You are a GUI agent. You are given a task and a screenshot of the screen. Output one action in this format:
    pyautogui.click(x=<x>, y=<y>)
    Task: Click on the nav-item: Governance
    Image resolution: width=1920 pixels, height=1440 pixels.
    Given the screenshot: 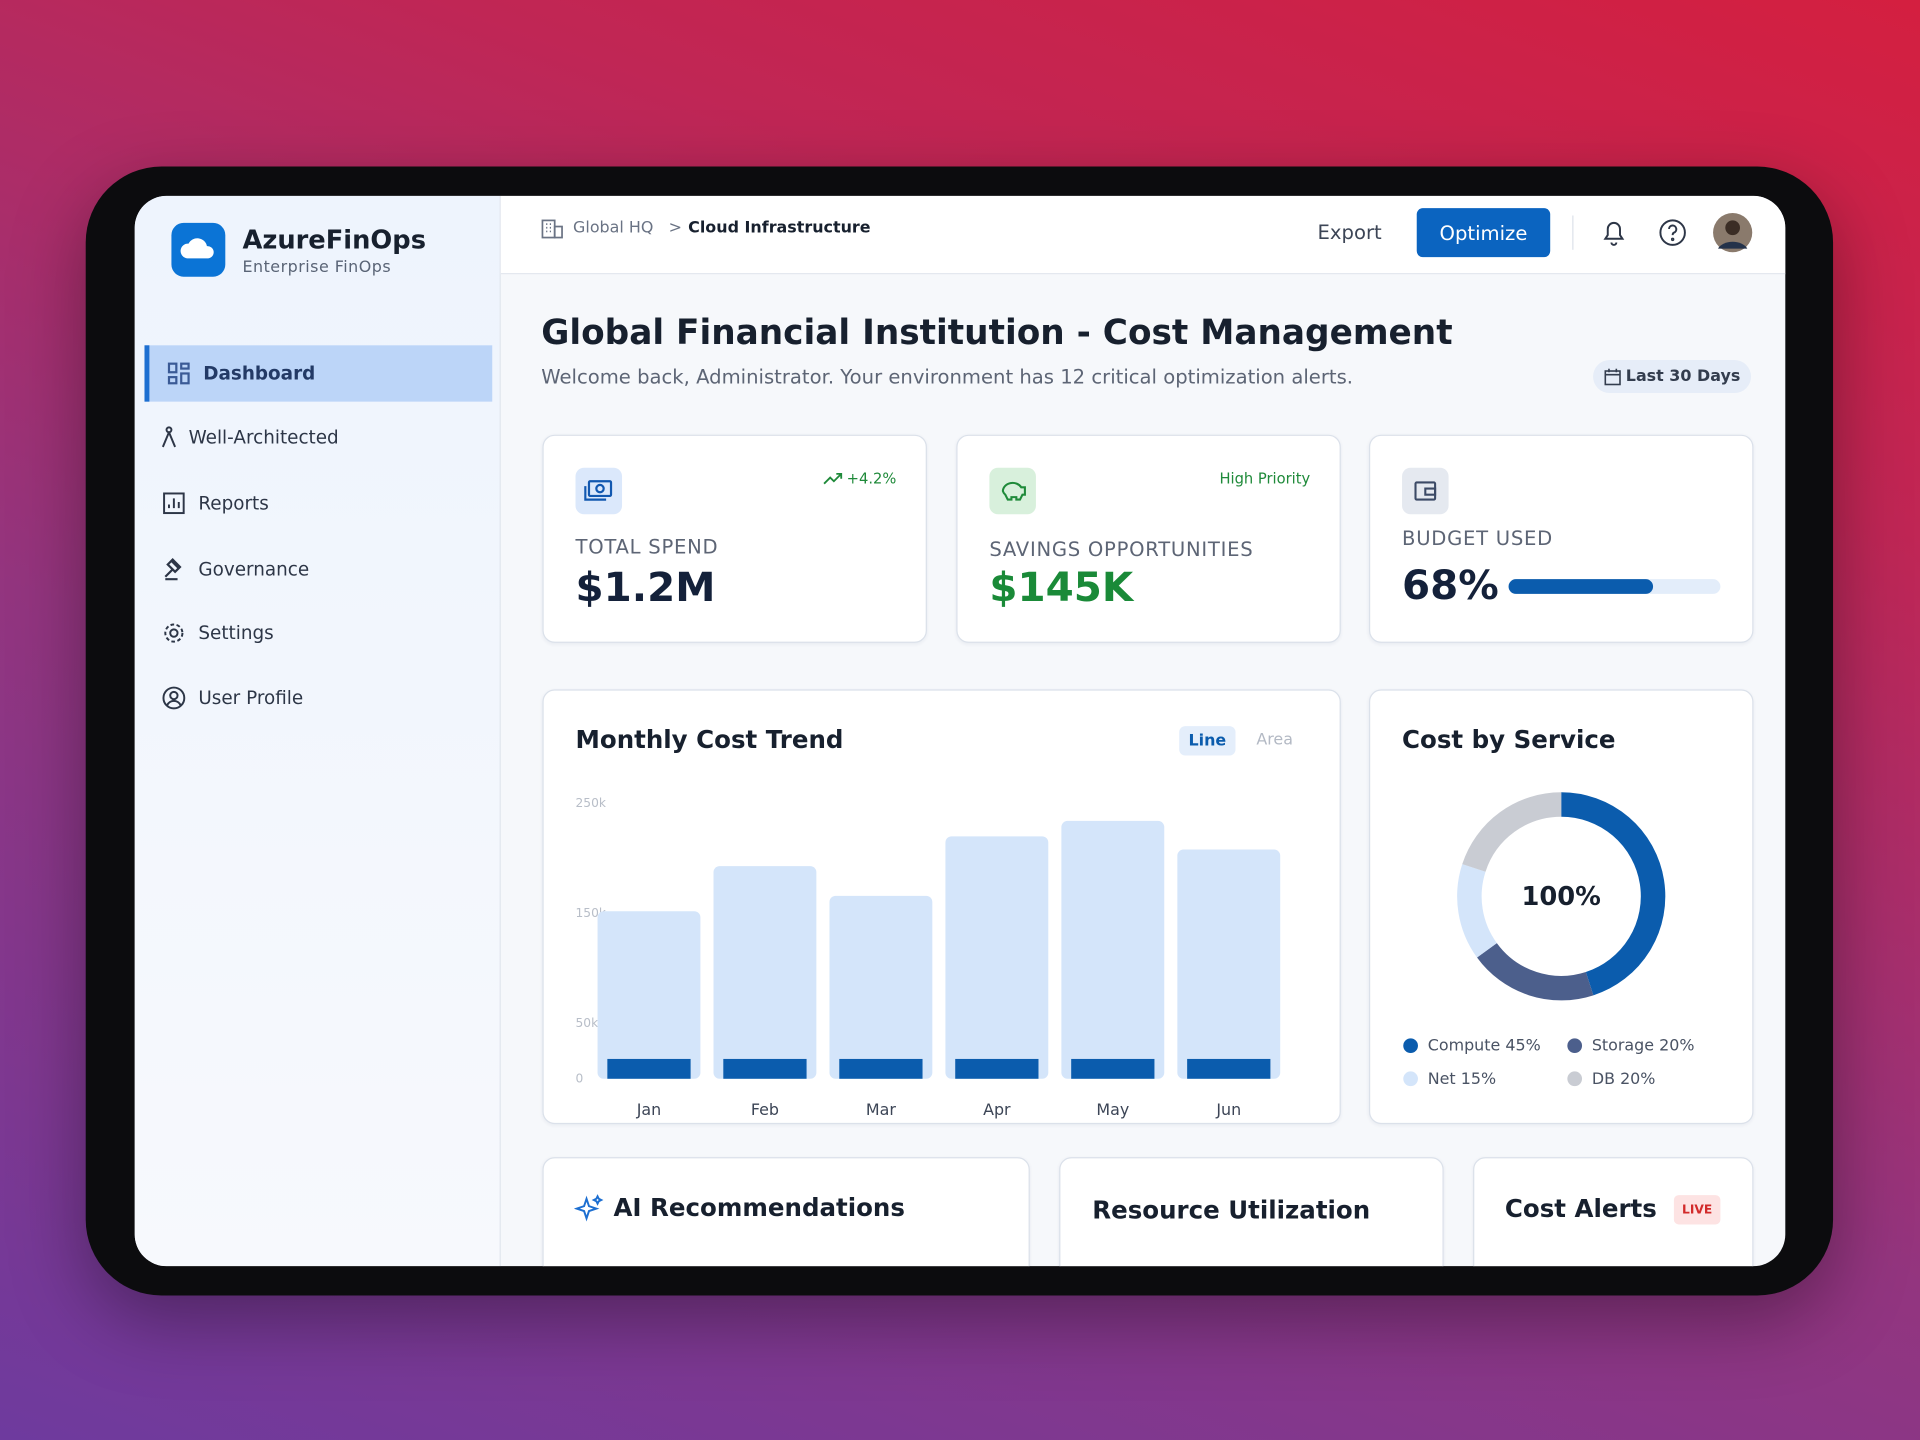 What is the action you would take?
    pyautogui.click(x=315, y=569)
    